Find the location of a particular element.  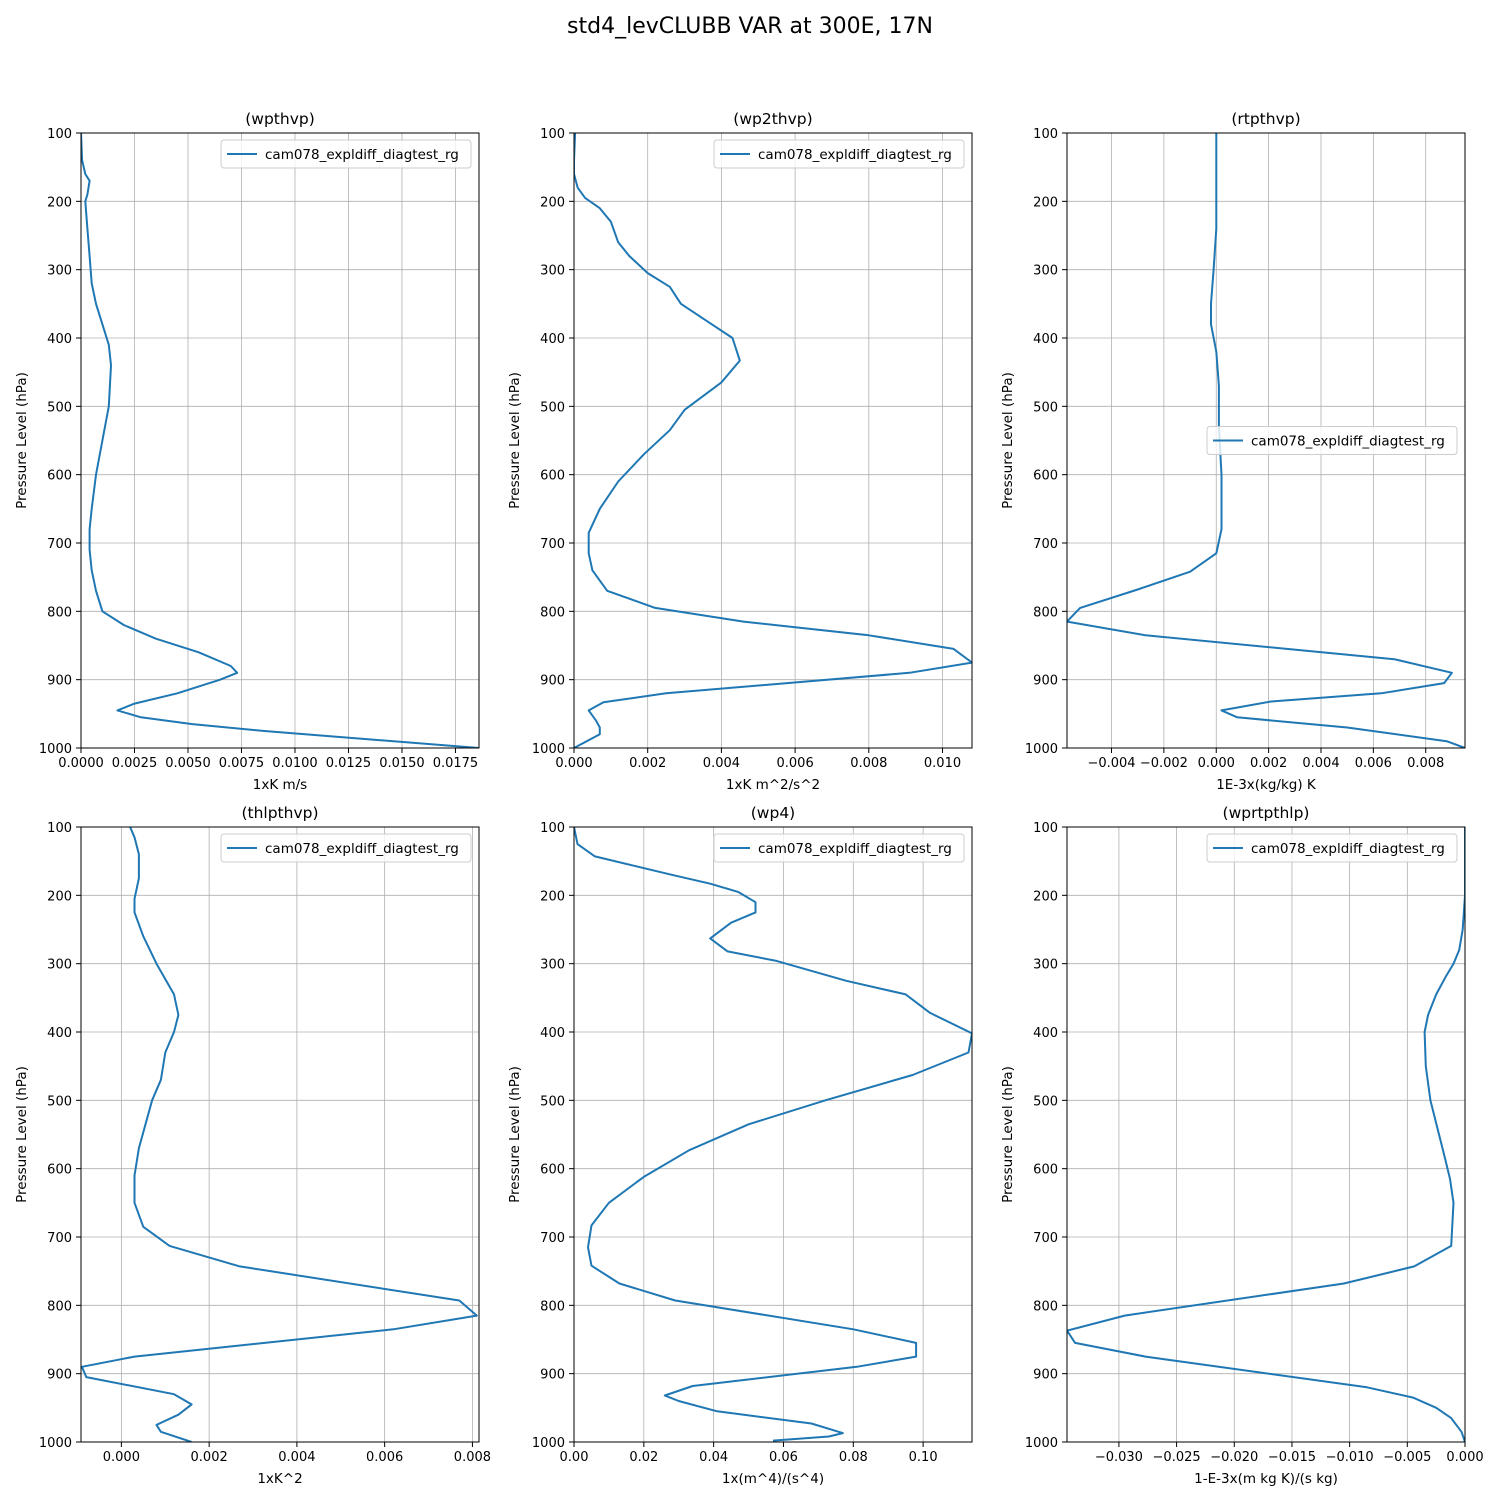

x-tick-label: 0.06 is located at coordinates (783, 1457).